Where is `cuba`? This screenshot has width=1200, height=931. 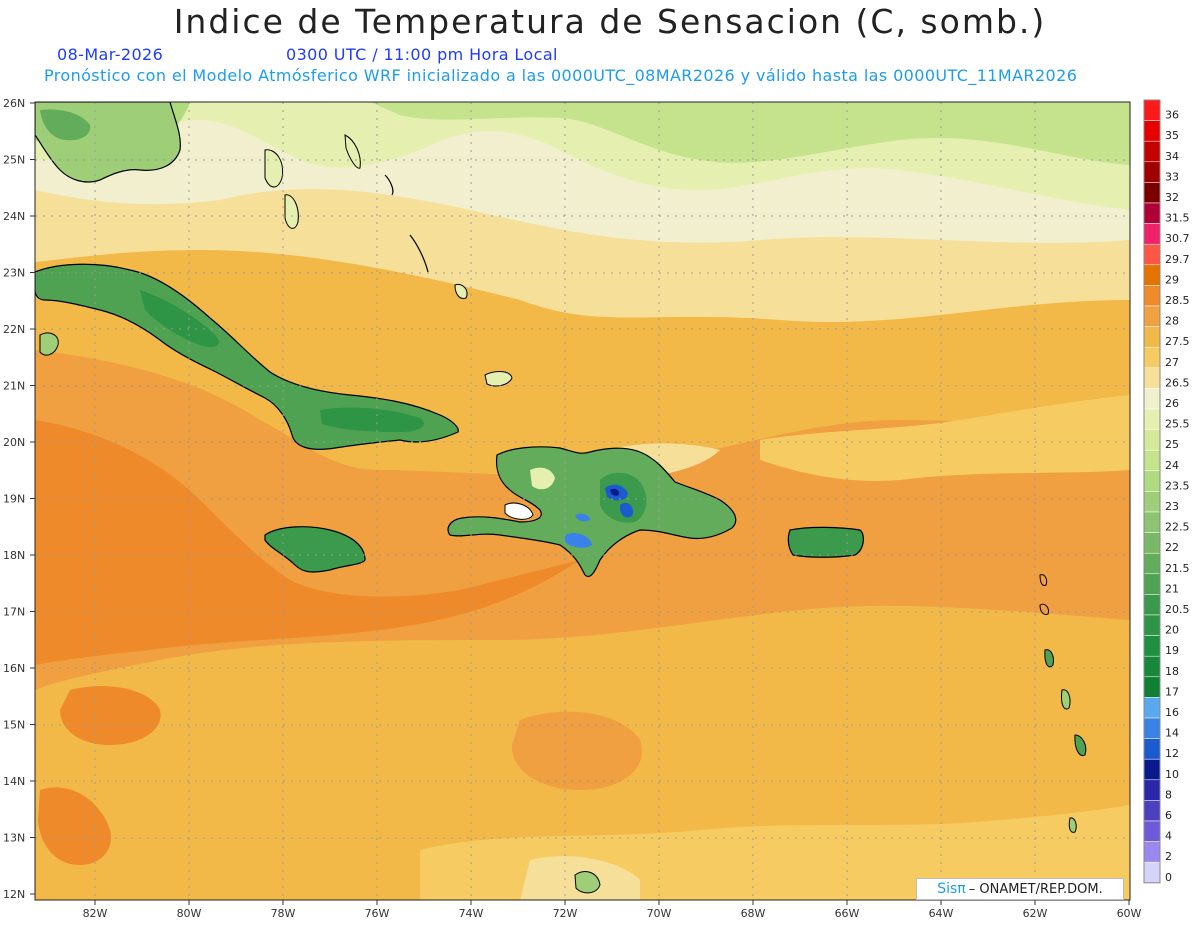
cuba is located at coordinates (247, 356).